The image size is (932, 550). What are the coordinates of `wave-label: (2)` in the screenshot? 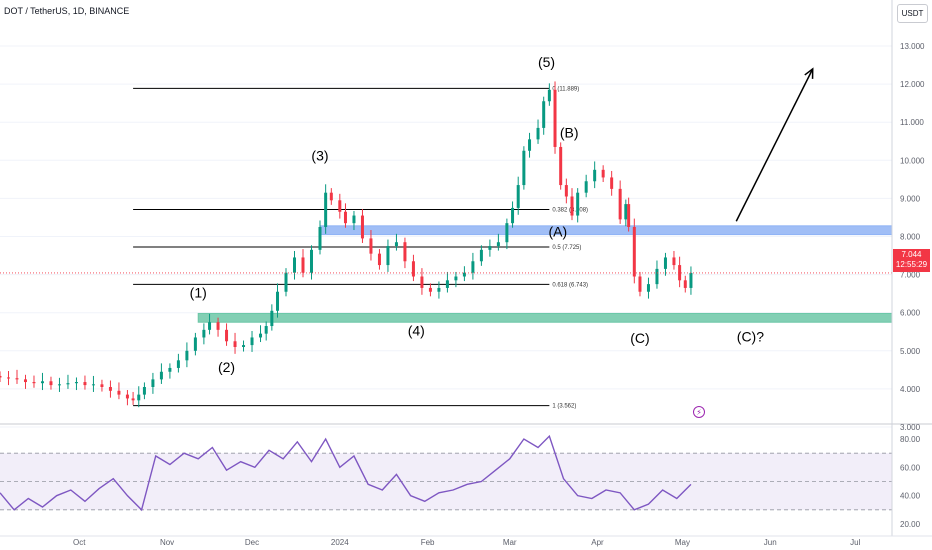 It's located at (226, 367).